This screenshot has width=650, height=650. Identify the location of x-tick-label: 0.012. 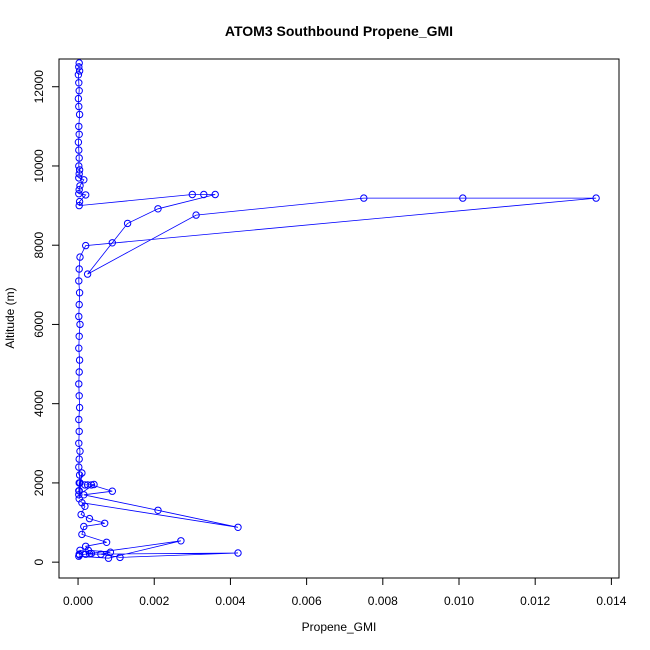
(535, 601).